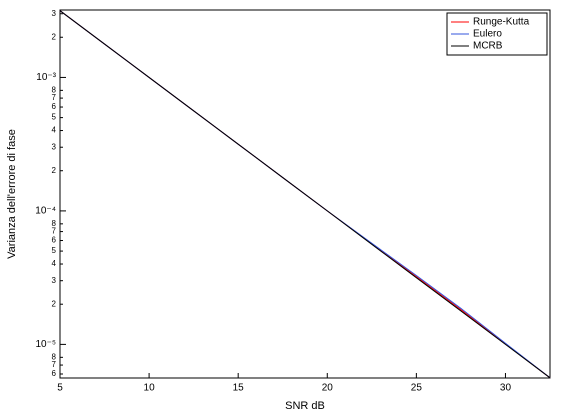  What do you see at coordinates (12, 194) in the screenshot?
I see `y-axis-label: Varianza dell'errore di fase` at bounding box center [12, 194].